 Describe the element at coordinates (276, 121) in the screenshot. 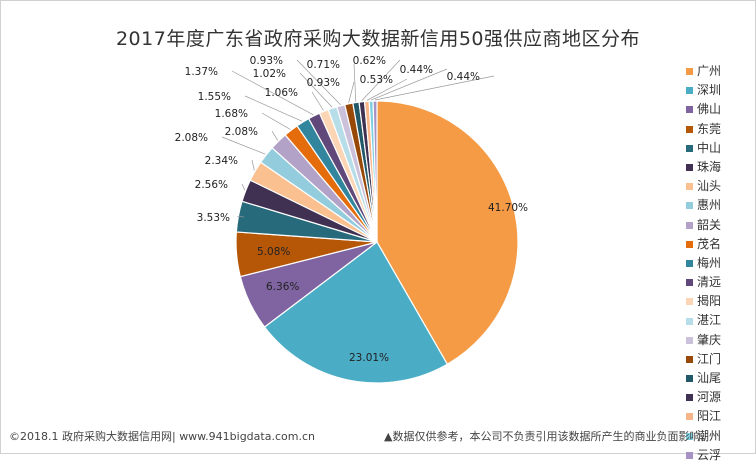

I see `leader-line-茂名` at that location.